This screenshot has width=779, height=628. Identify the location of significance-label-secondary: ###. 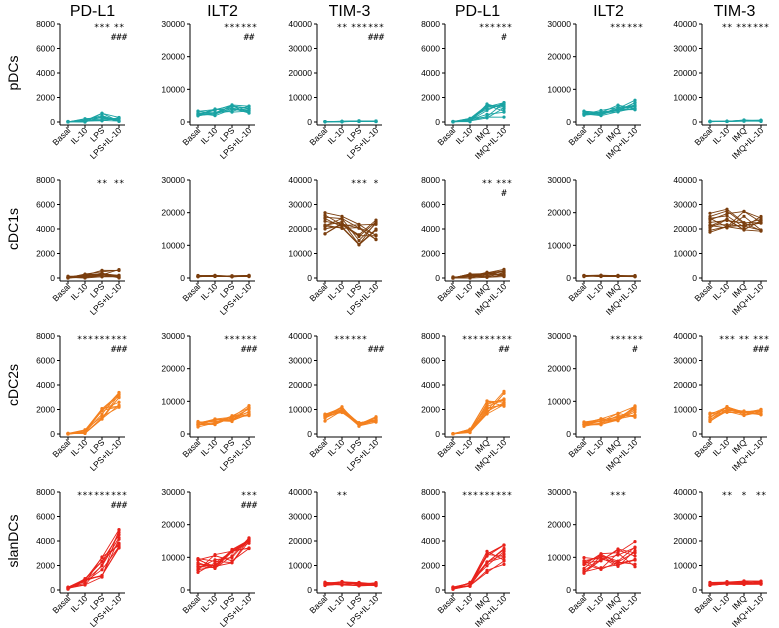
(376, 38).